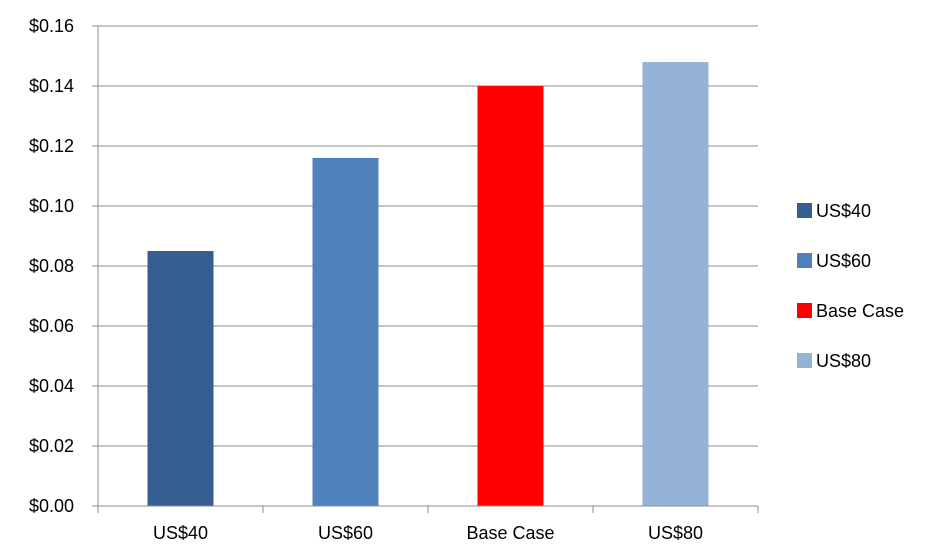 The width and height of the screenshot is (930, 549). Describe the element at coordinates (843, 361) in the screenshot. I see `legend-label: US$80` at that location.